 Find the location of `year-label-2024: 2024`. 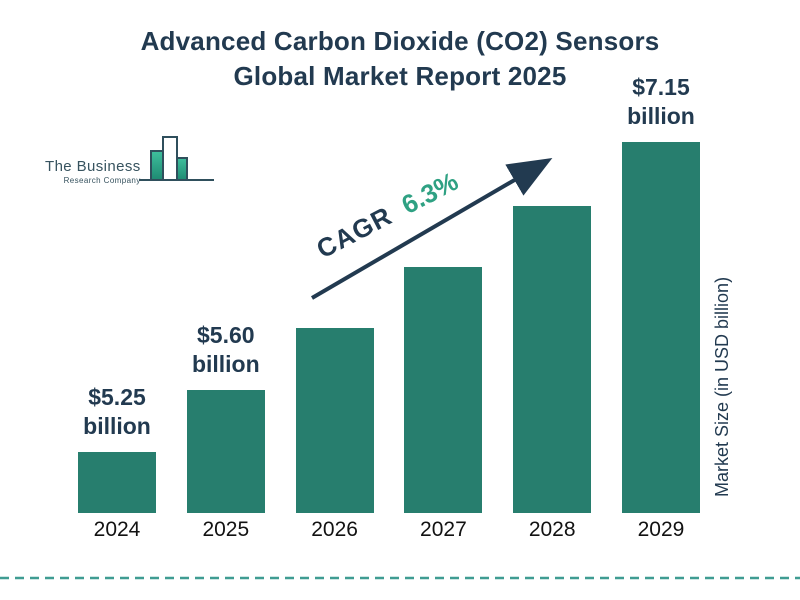

year-label-2024: 2024 is located at coordinates (117, 529).